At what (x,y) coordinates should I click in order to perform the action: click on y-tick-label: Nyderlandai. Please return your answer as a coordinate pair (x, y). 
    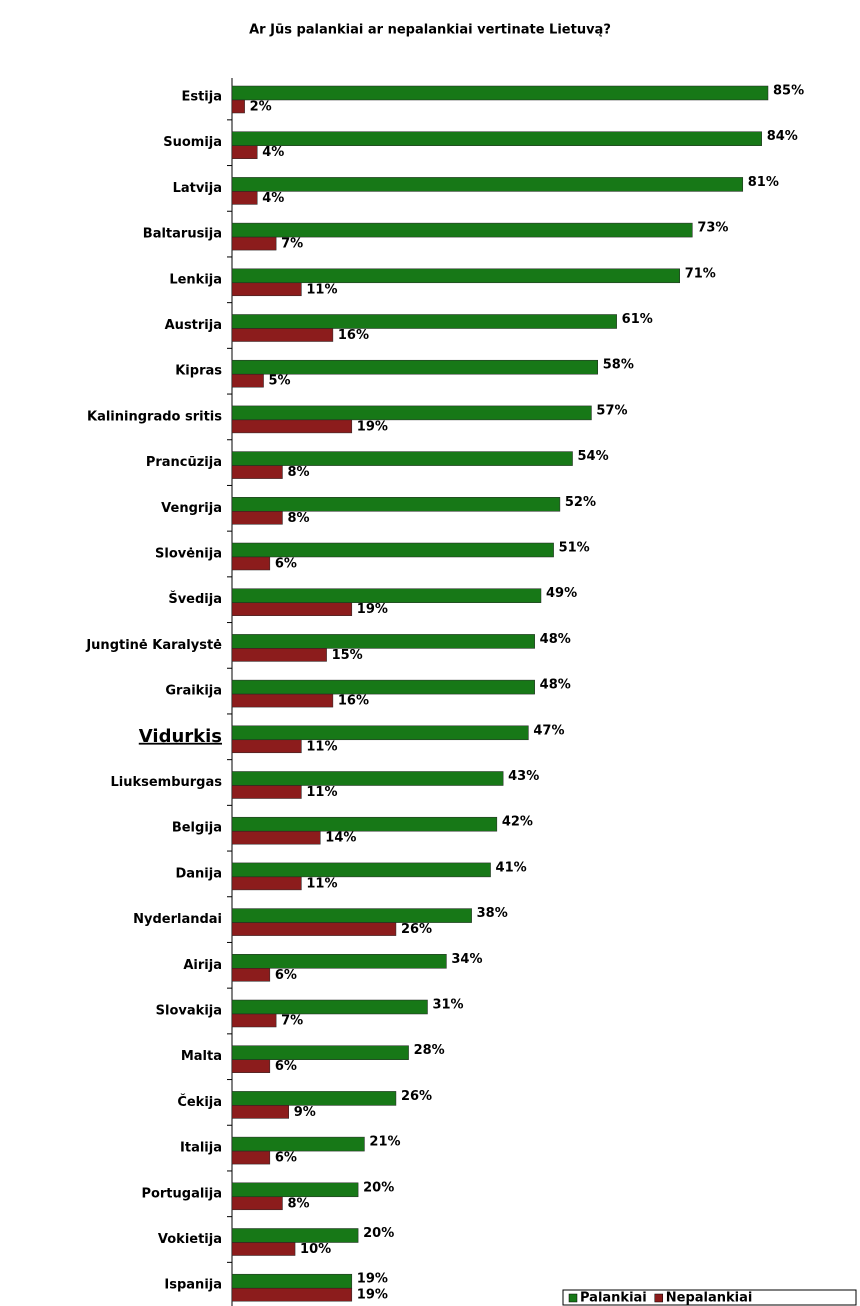
    Looking at the image, I should click on (177, 919).